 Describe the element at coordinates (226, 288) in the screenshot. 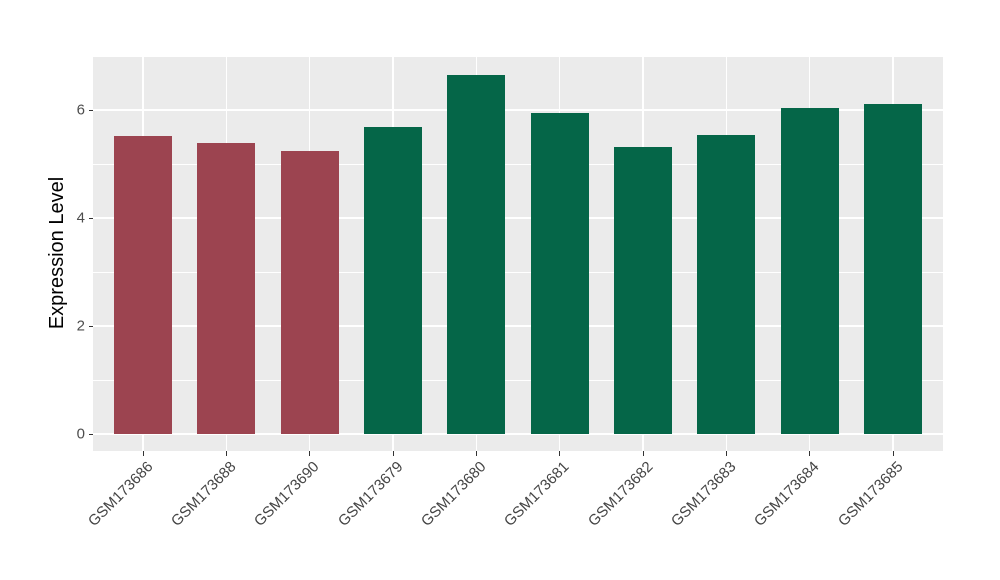

I see `bar-GSM173688` at that location.